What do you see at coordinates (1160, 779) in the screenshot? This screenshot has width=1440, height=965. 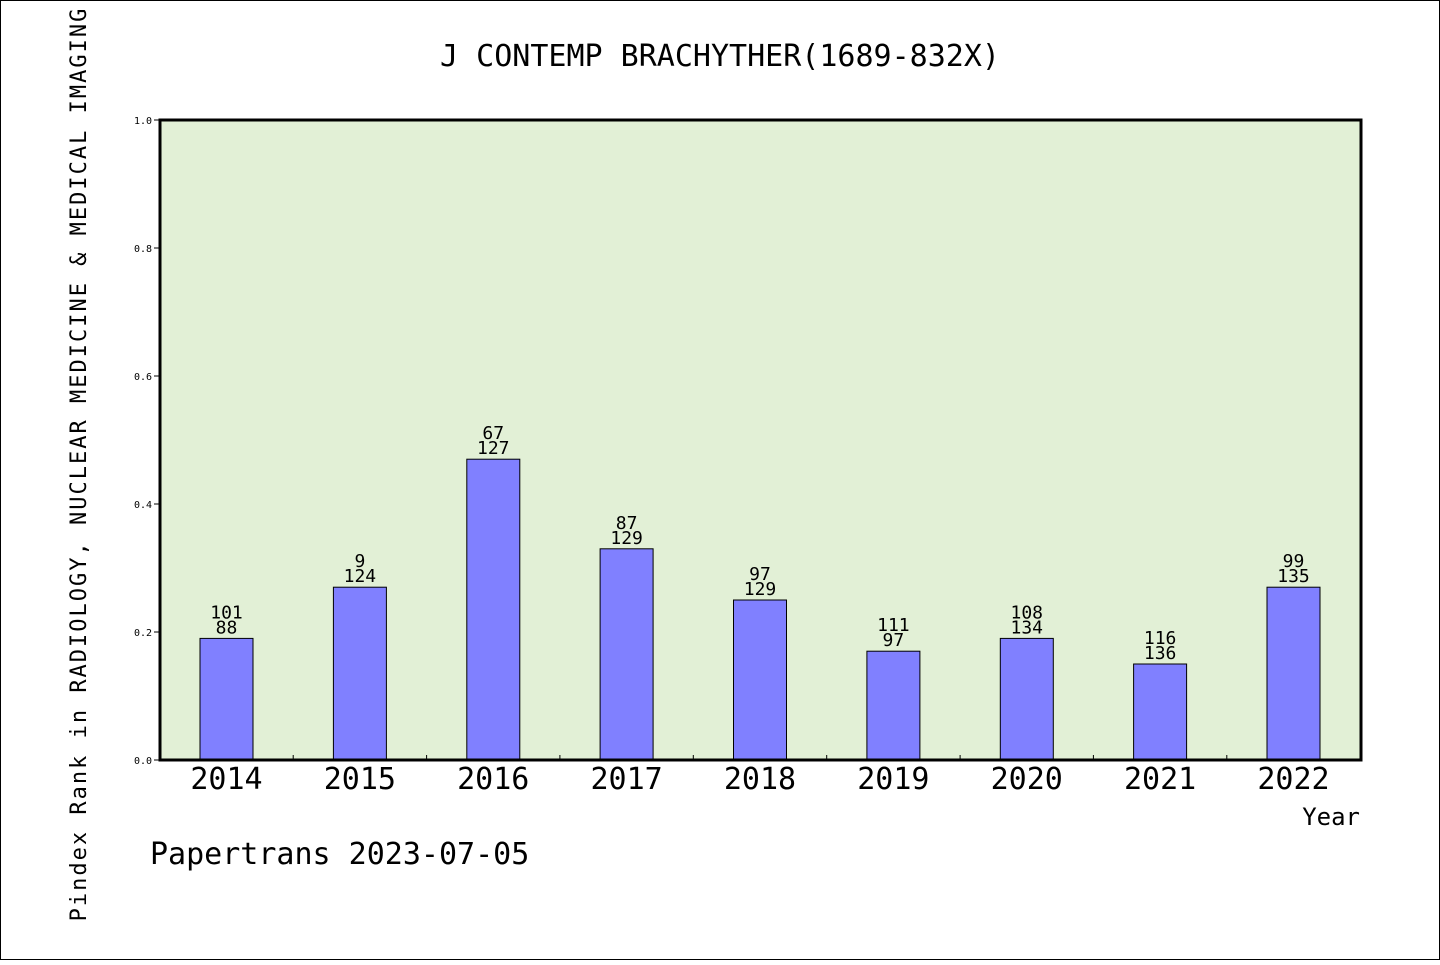 I see `x-tick-label-2021: 2021` at bounding box center [1160, 779].